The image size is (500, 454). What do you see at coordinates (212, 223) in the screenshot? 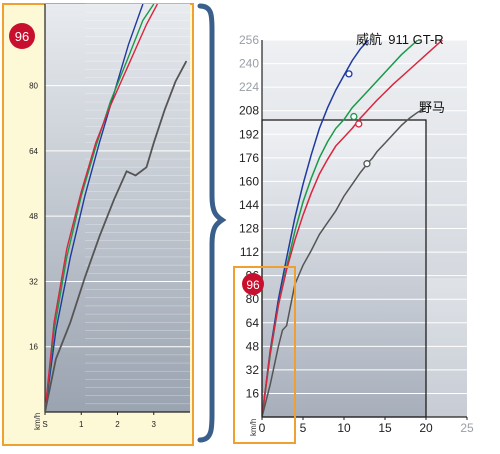
I see `bracket-brace` at bounding box center [212, 223].